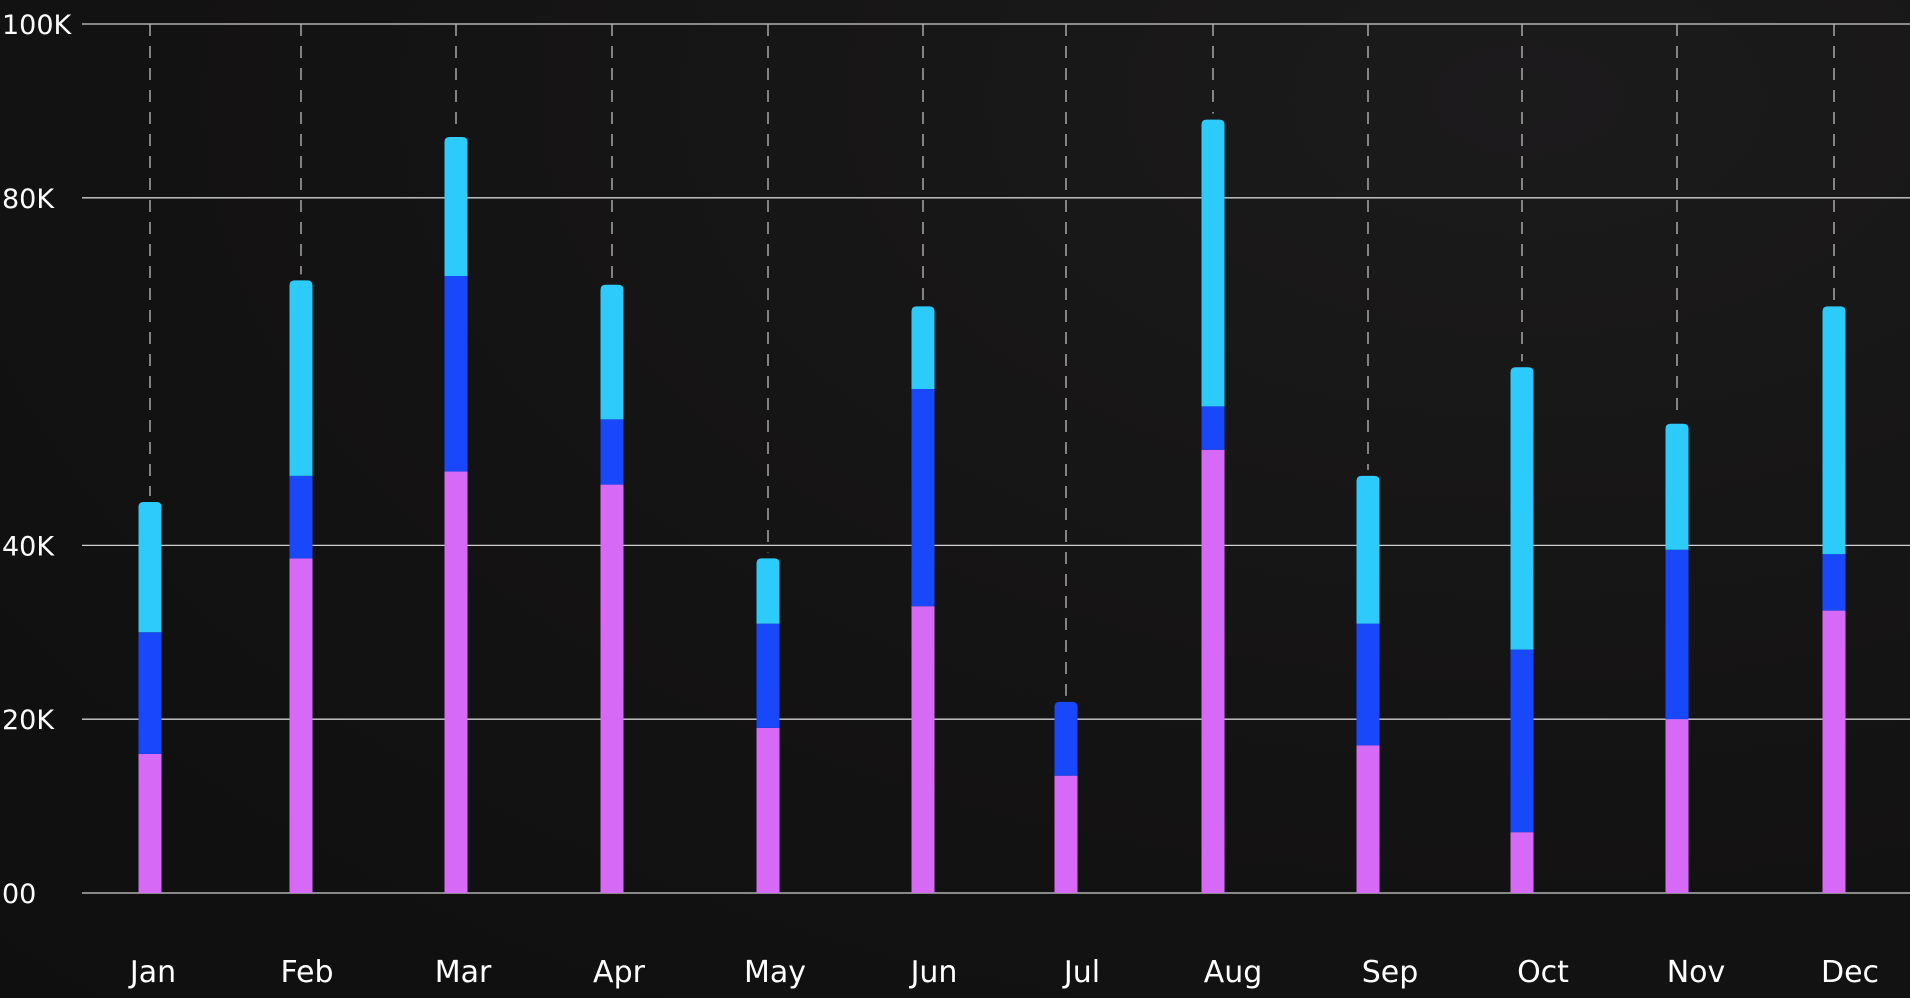  Describe the element at coordinates (1390, 972) in the screenshot. I see `x-category-label: Sep` at that location.